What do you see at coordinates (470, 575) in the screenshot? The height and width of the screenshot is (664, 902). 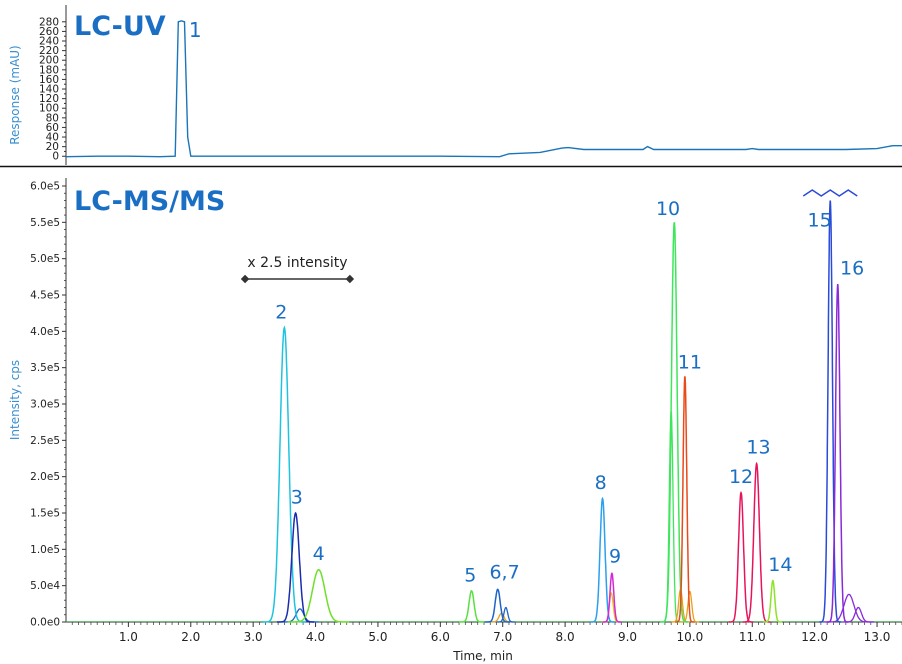 I see `peak-label-5: 5` at bounding box center [470, 575].